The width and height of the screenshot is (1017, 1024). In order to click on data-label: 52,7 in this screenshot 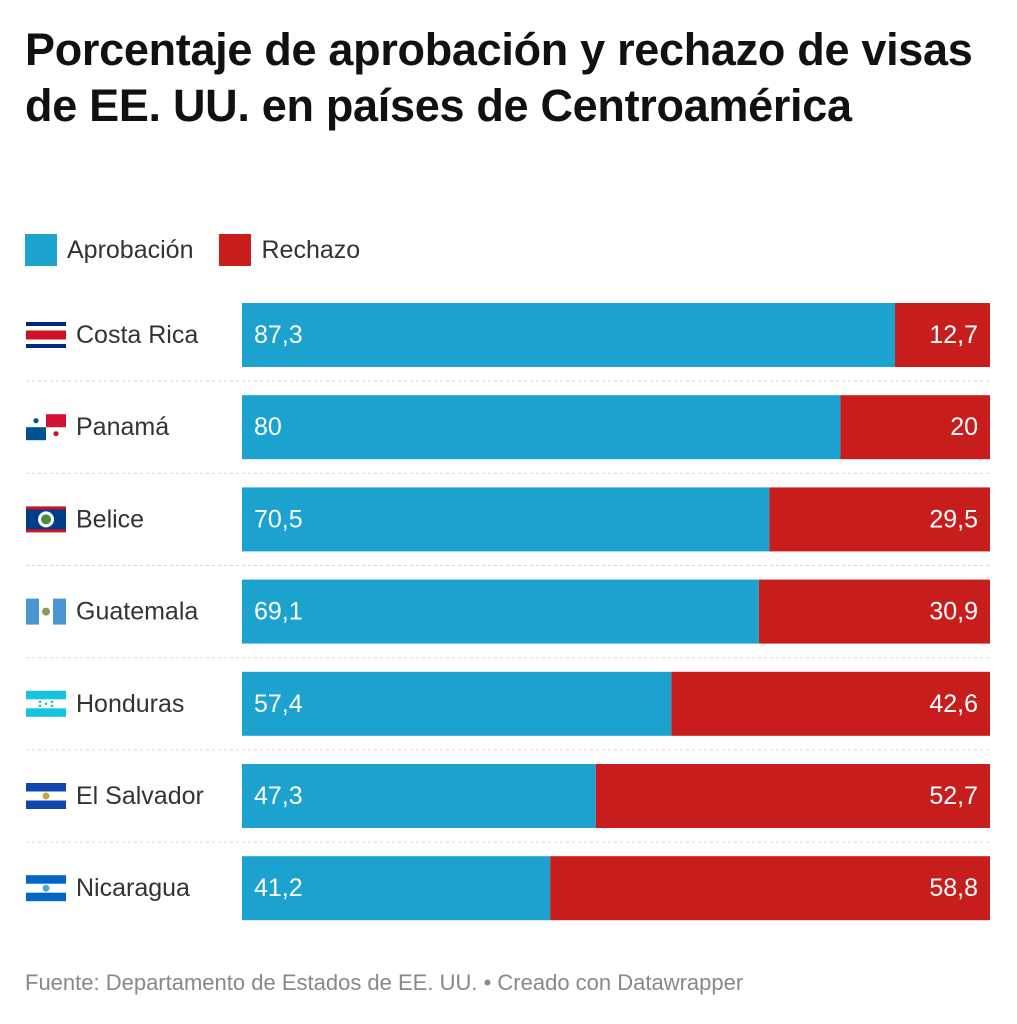, I will do `click(953, 796)`.